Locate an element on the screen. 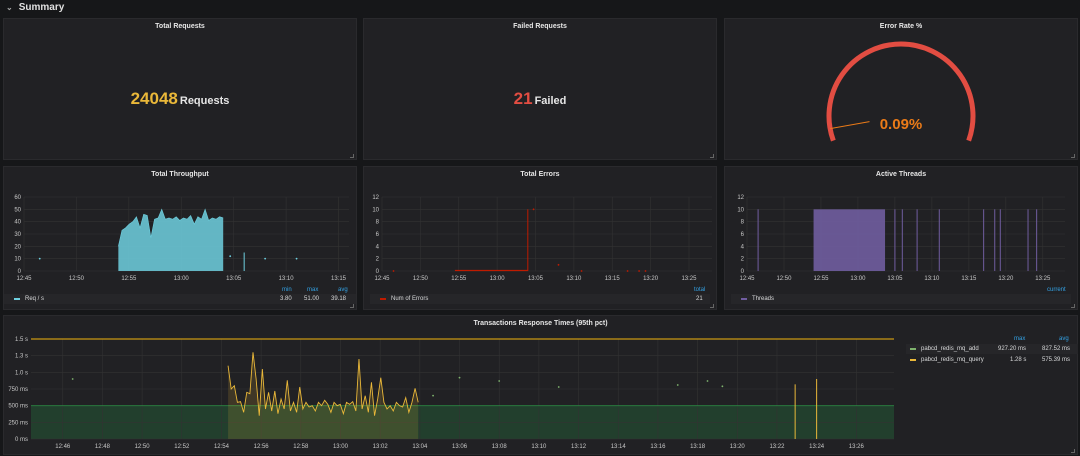  series-line is located at coordinates (171, 227).